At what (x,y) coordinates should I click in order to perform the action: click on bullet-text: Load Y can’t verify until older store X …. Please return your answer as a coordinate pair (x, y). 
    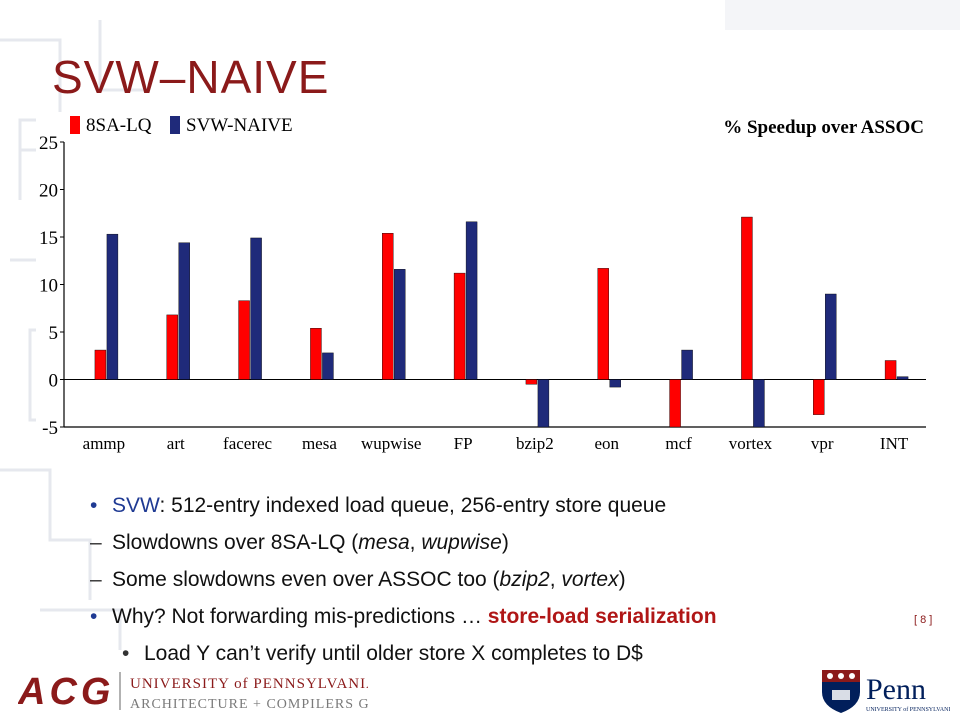
    Looking at the image, I should click on (393, 653).